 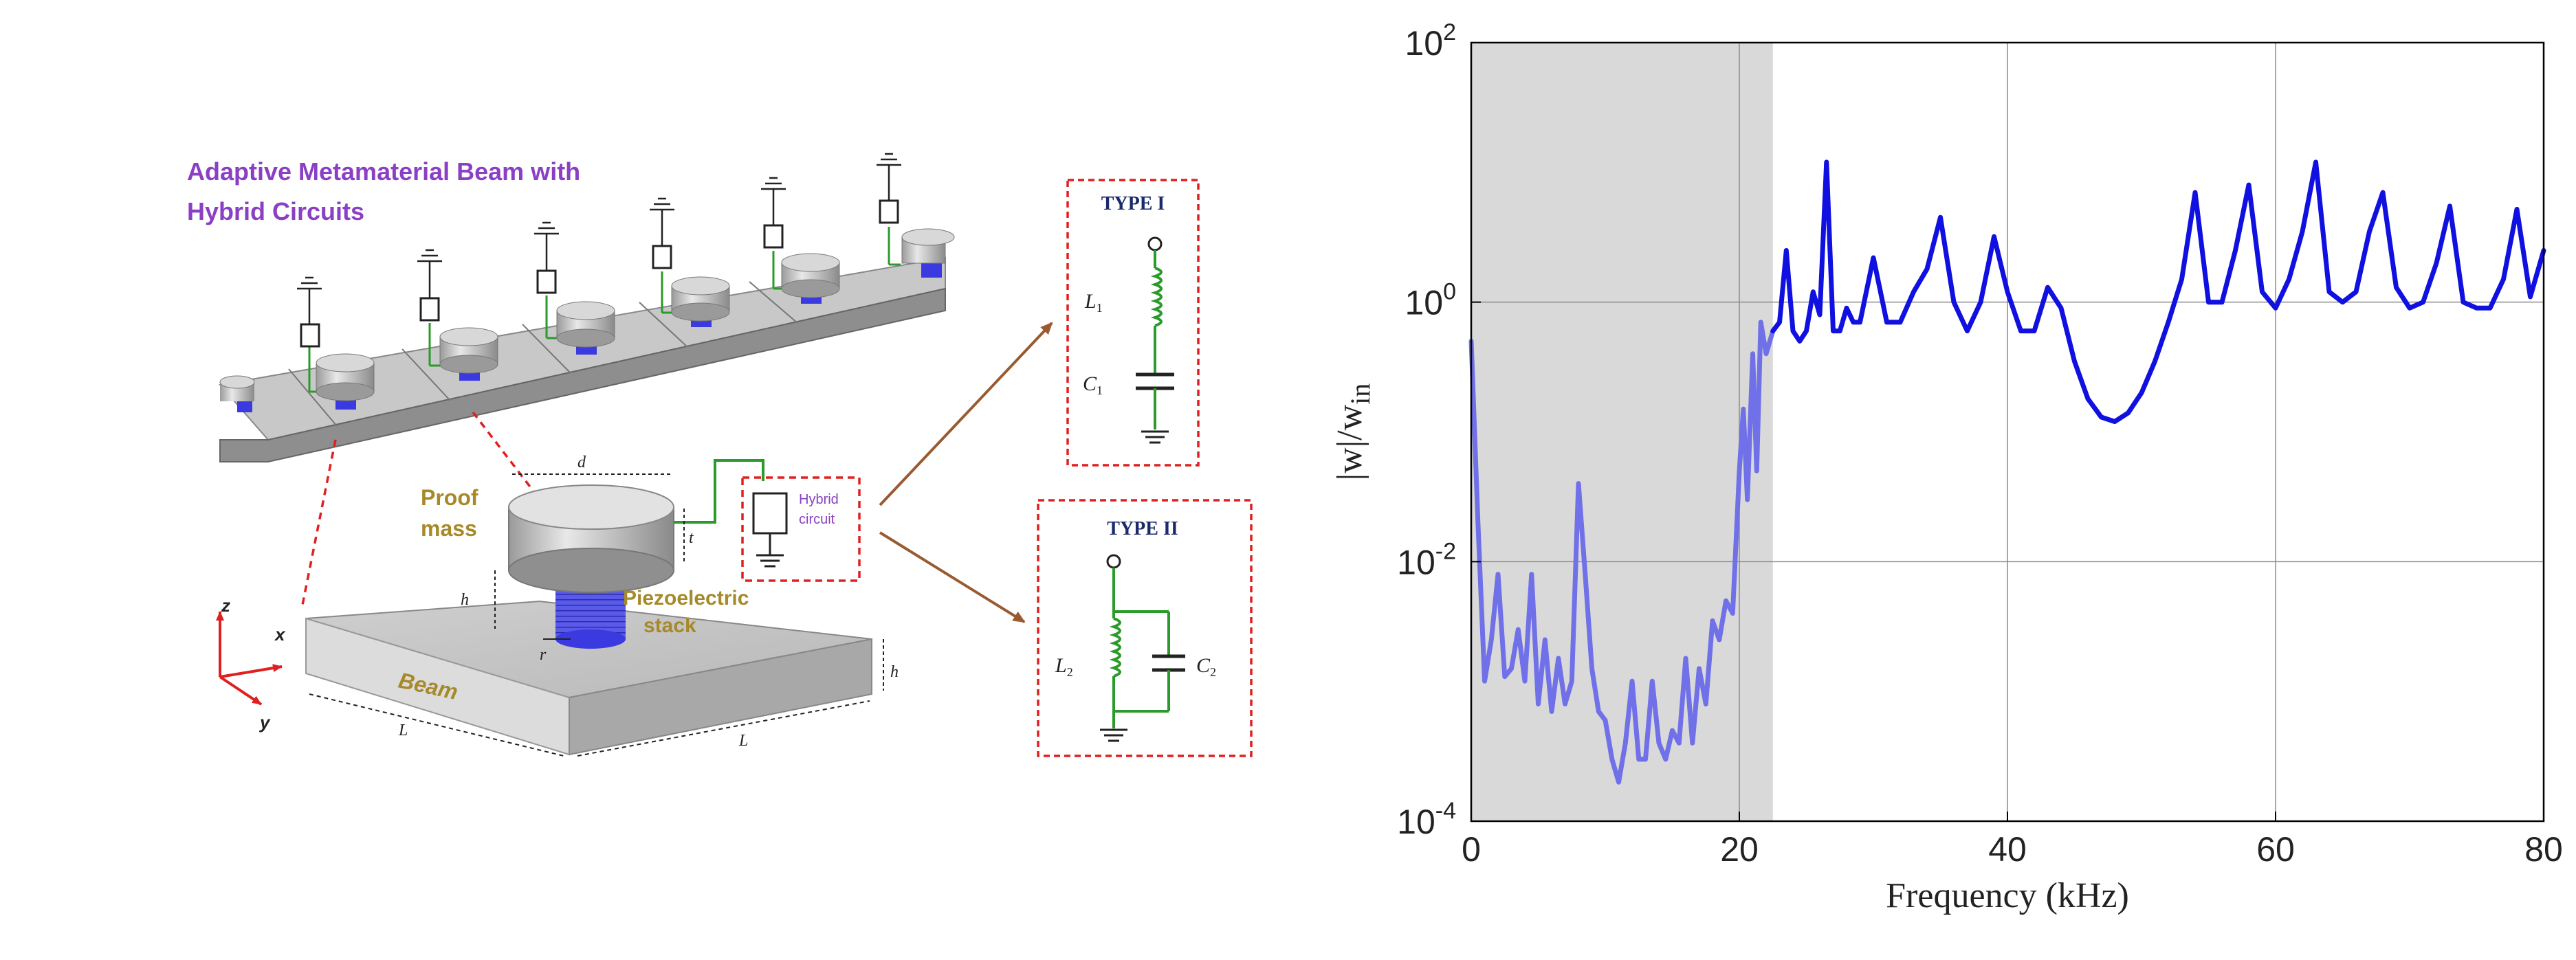 I want to click on resonator-array, so click(x=587, y=283).